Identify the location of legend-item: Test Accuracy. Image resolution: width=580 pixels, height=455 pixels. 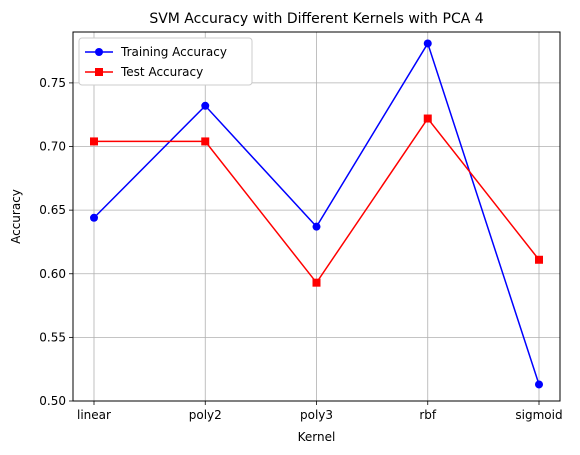
(144, 72).